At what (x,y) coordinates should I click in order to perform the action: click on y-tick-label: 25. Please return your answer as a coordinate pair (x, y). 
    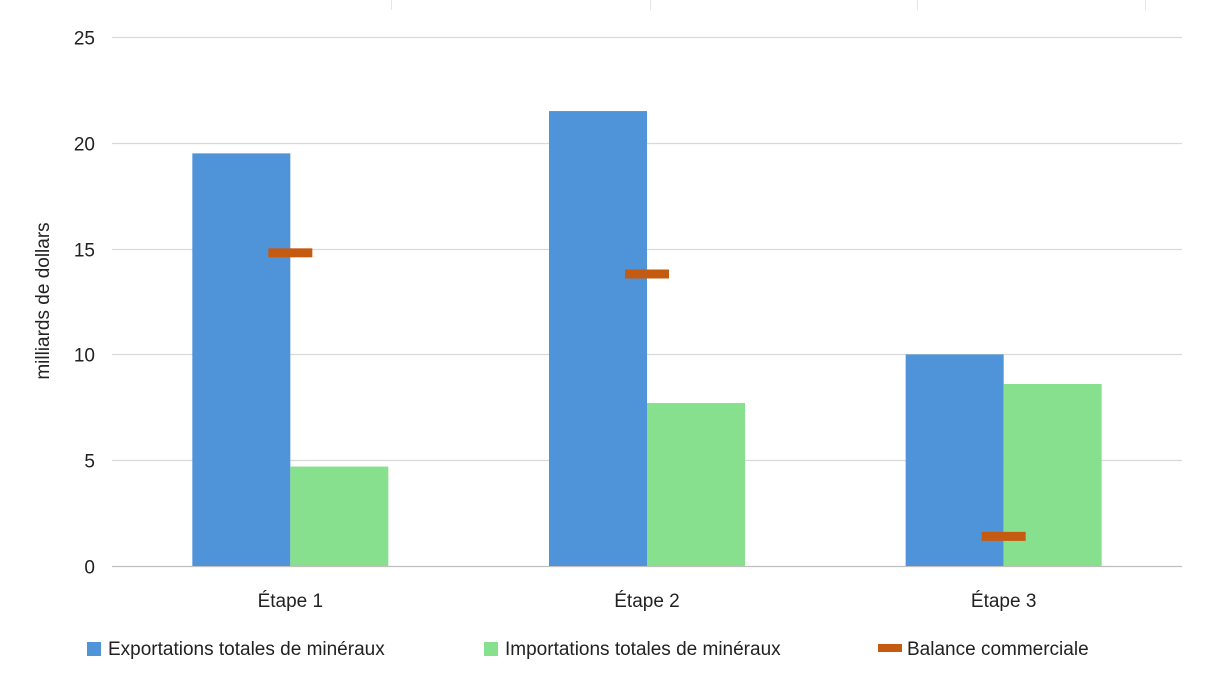
    Looking at the image, I should click on (84, 39).